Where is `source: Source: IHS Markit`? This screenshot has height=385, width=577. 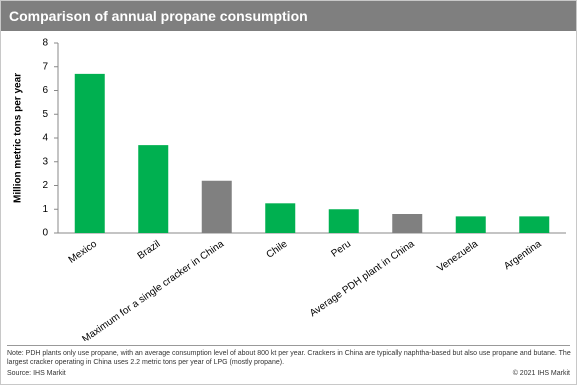 source: Source: IHS Markit is located at coordinates (36, 373).